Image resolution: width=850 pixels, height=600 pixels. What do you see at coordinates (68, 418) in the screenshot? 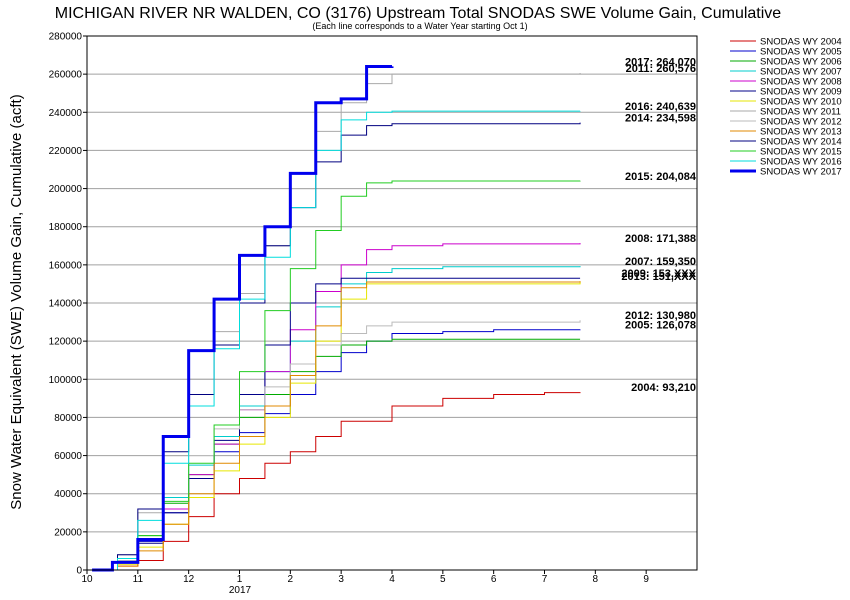
I see `y-tick-label: 80000` at bounding box center [68, 418].